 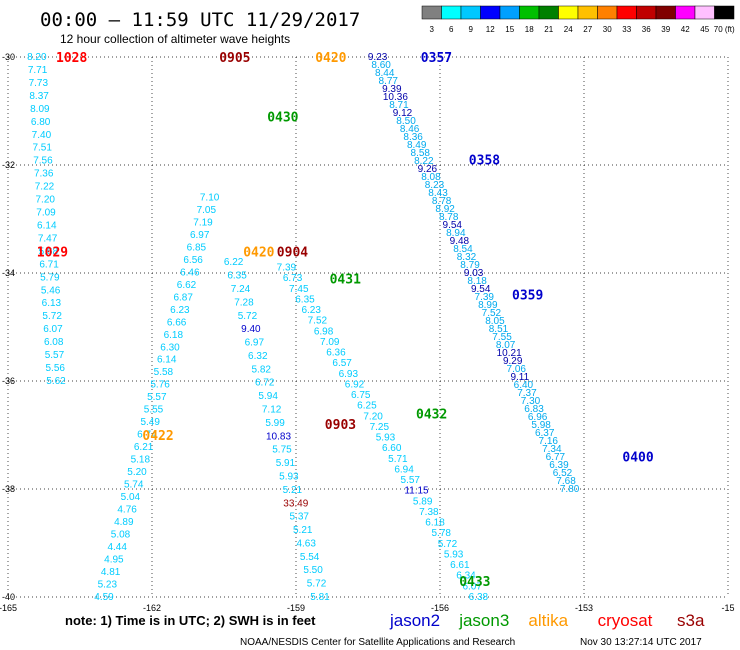 What do you see at coordinates (428, 169) in the screenshot?
I see `wave-height-label: 9.26` at bounding box center [428, 169].